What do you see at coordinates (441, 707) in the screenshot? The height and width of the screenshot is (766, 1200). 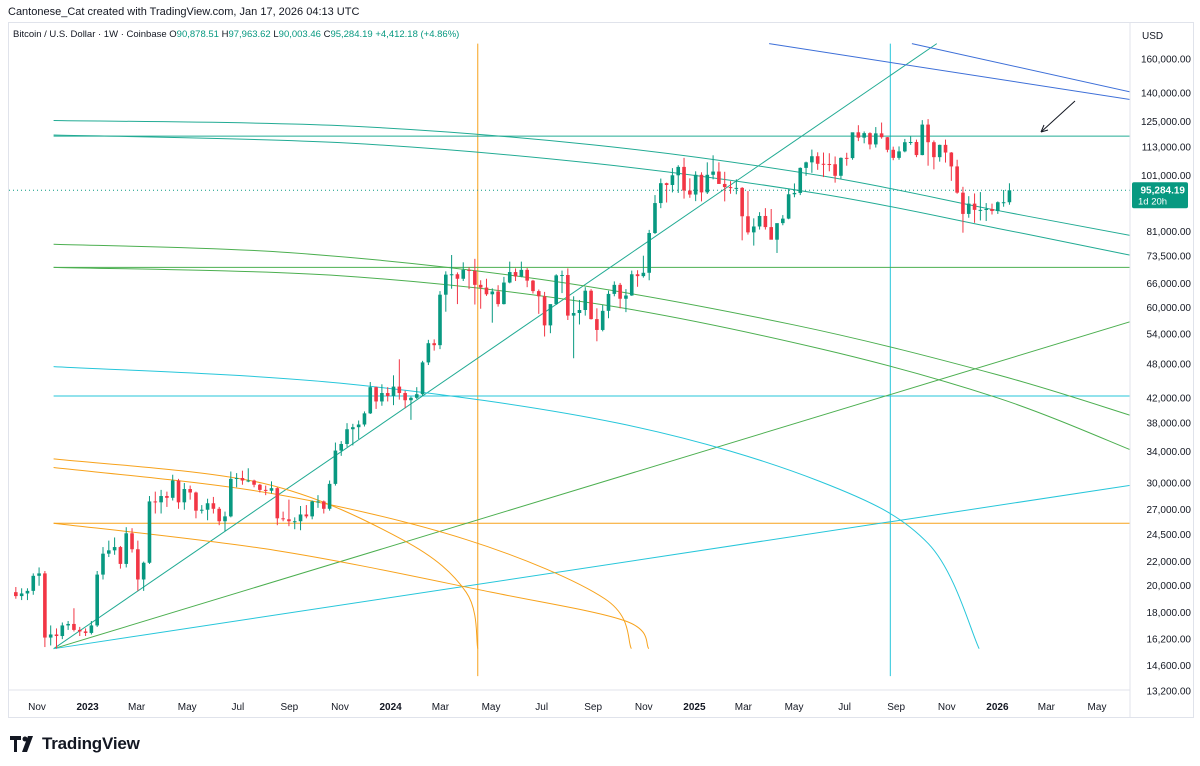 I see `x-tick-label: Mar` at bounding box center [441, 707].